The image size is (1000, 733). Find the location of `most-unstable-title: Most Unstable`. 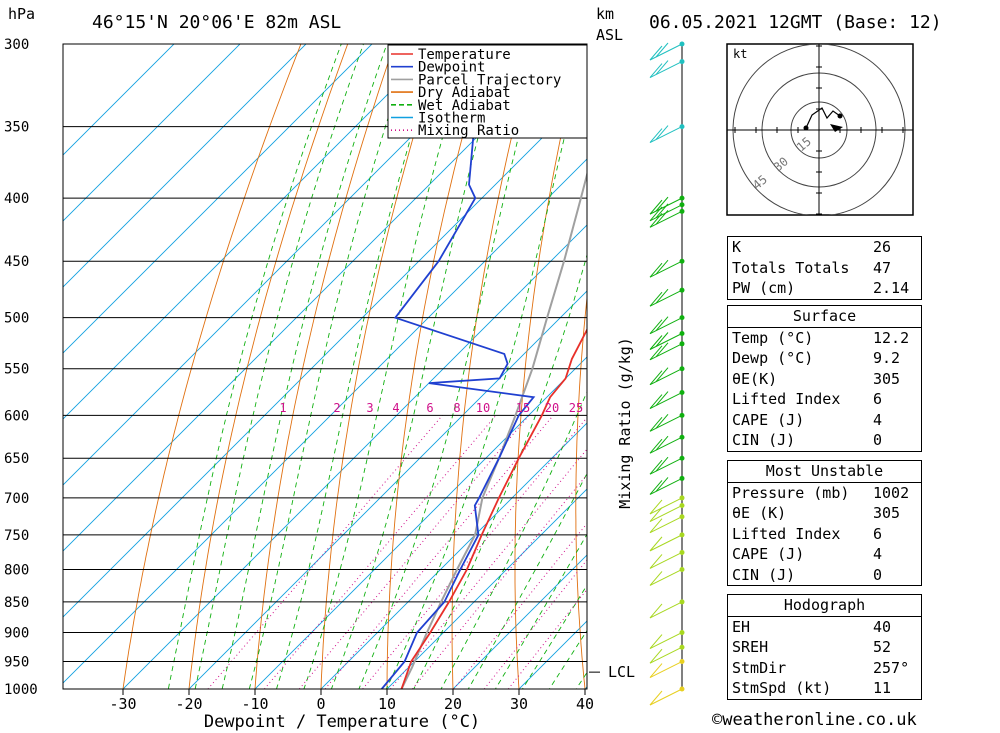

most-unstable-title: Most Unstable is located at coordinates (824, 471).